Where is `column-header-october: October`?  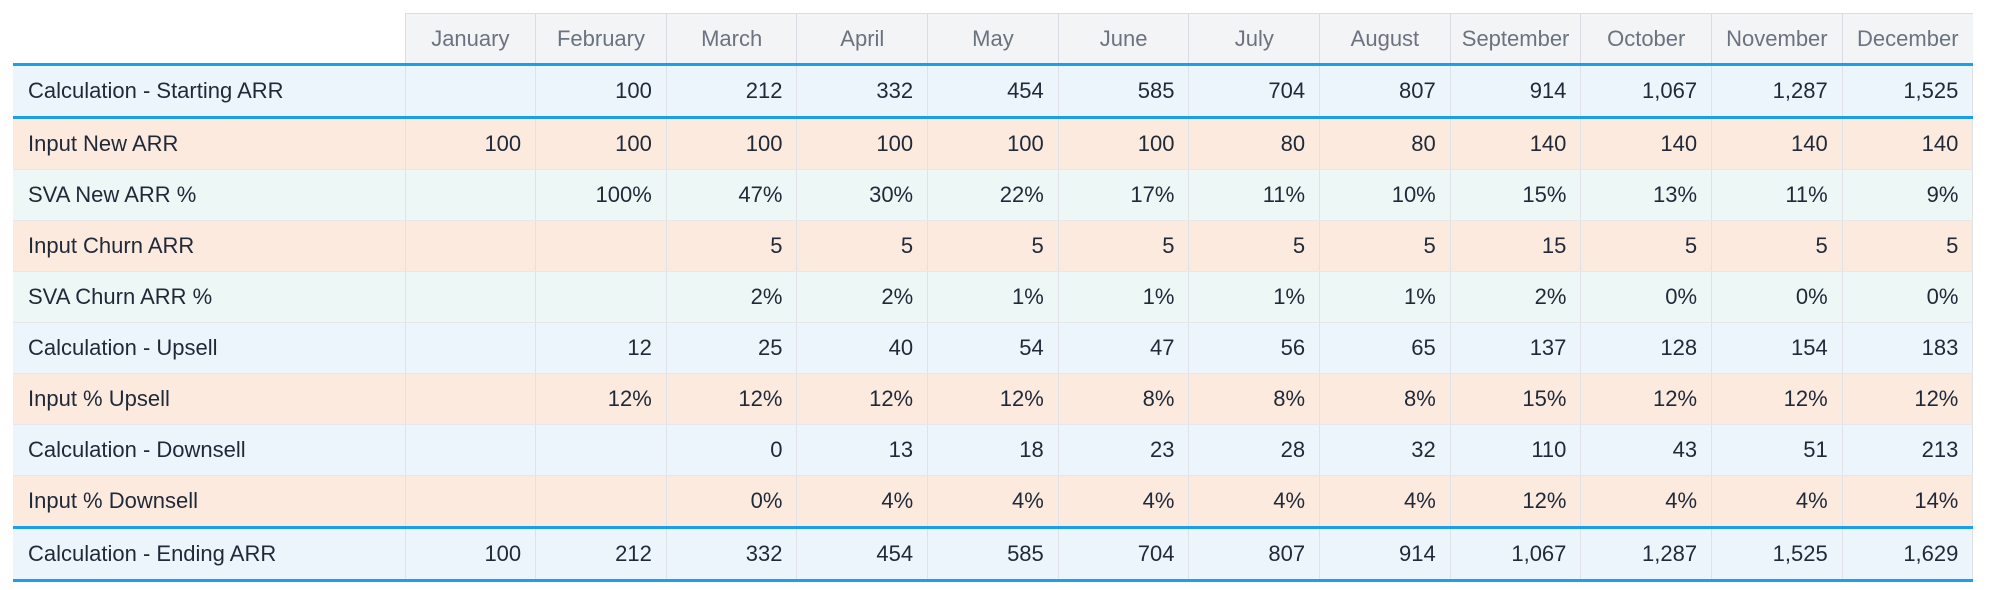 column-header-october: October is located at coordinates (1646, 39).